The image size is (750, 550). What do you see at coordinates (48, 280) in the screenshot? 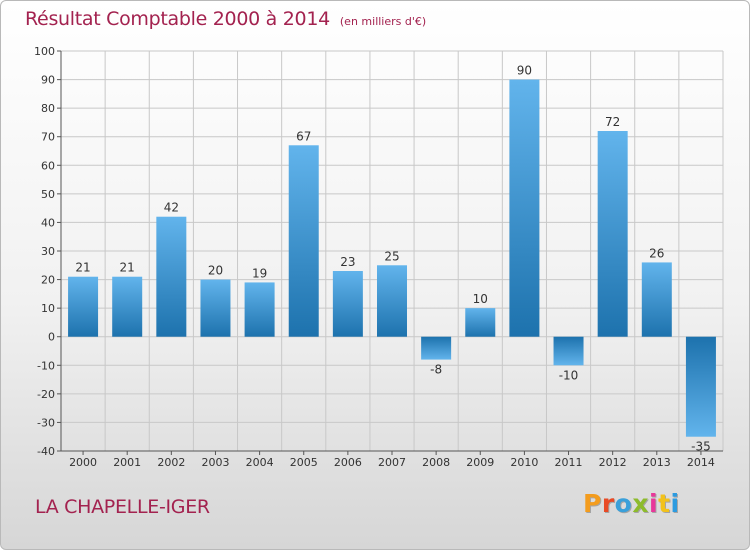
I see `y-tick-label: 20` at bounding box center [48, 280].